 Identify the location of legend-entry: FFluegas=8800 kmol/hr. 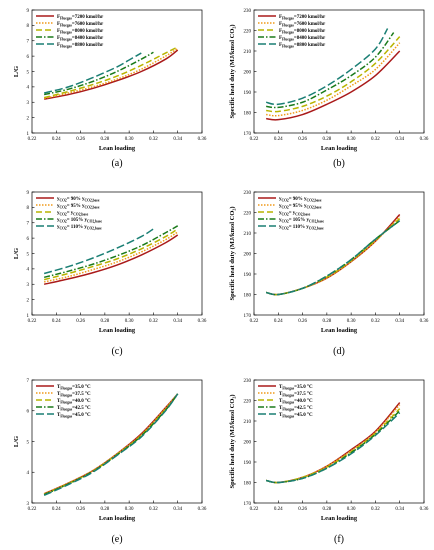
(80, 46).